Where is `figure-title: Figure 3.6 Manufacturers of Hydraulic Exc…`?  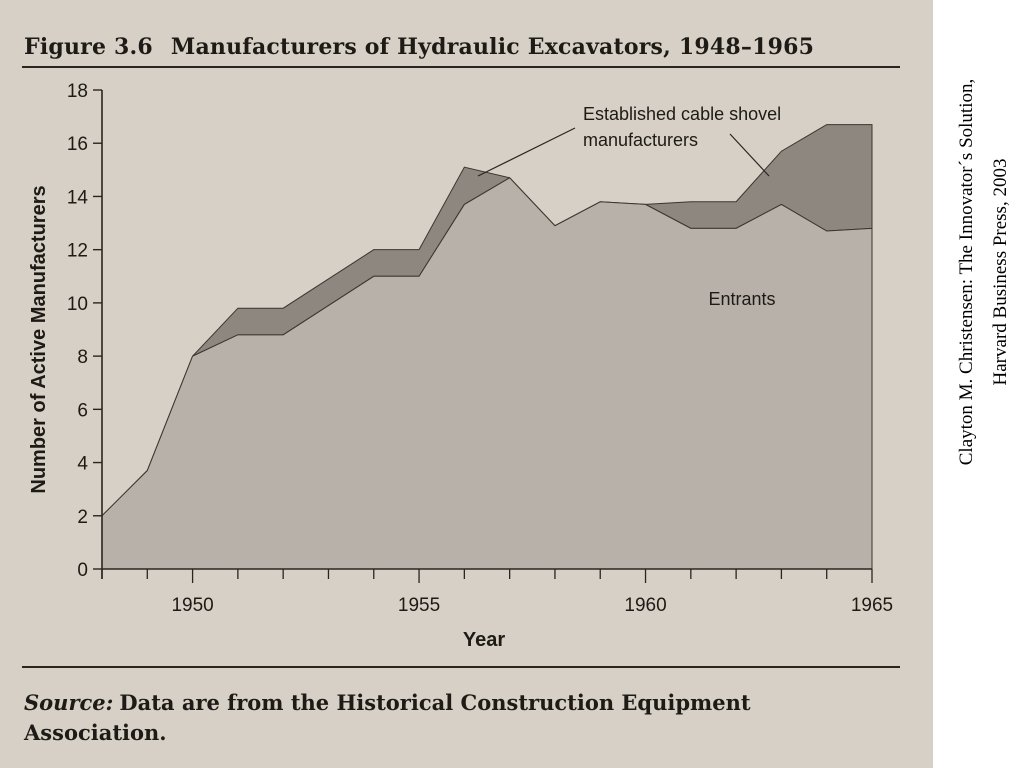
figure-title: Figure 3.6 Manufacturers of Hydraulic Exc… is located at coordinates (419, 47).